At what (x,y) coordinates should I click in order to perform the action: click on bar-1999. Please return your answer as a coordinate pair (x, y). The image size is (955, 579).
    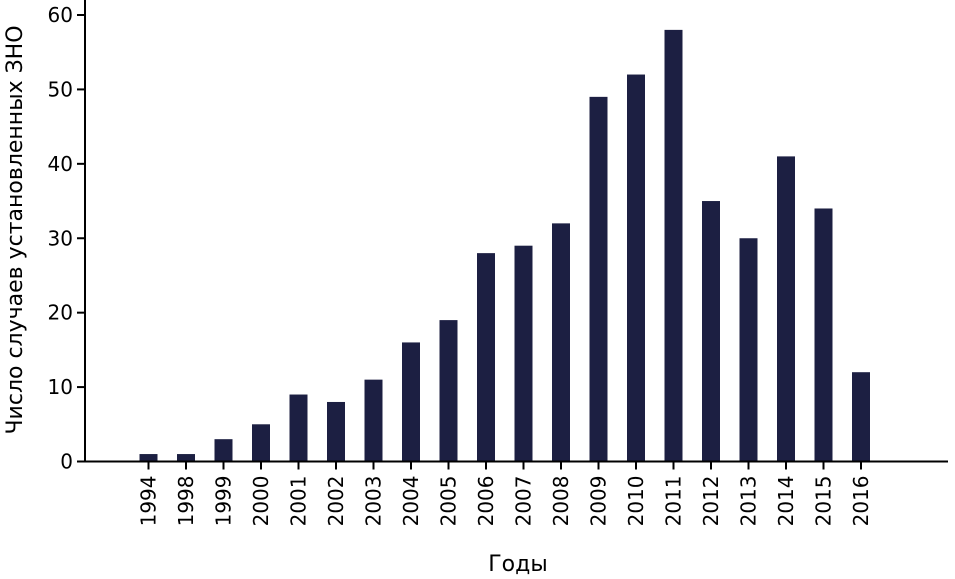
    Looking at the image, I should click on (223, 450).